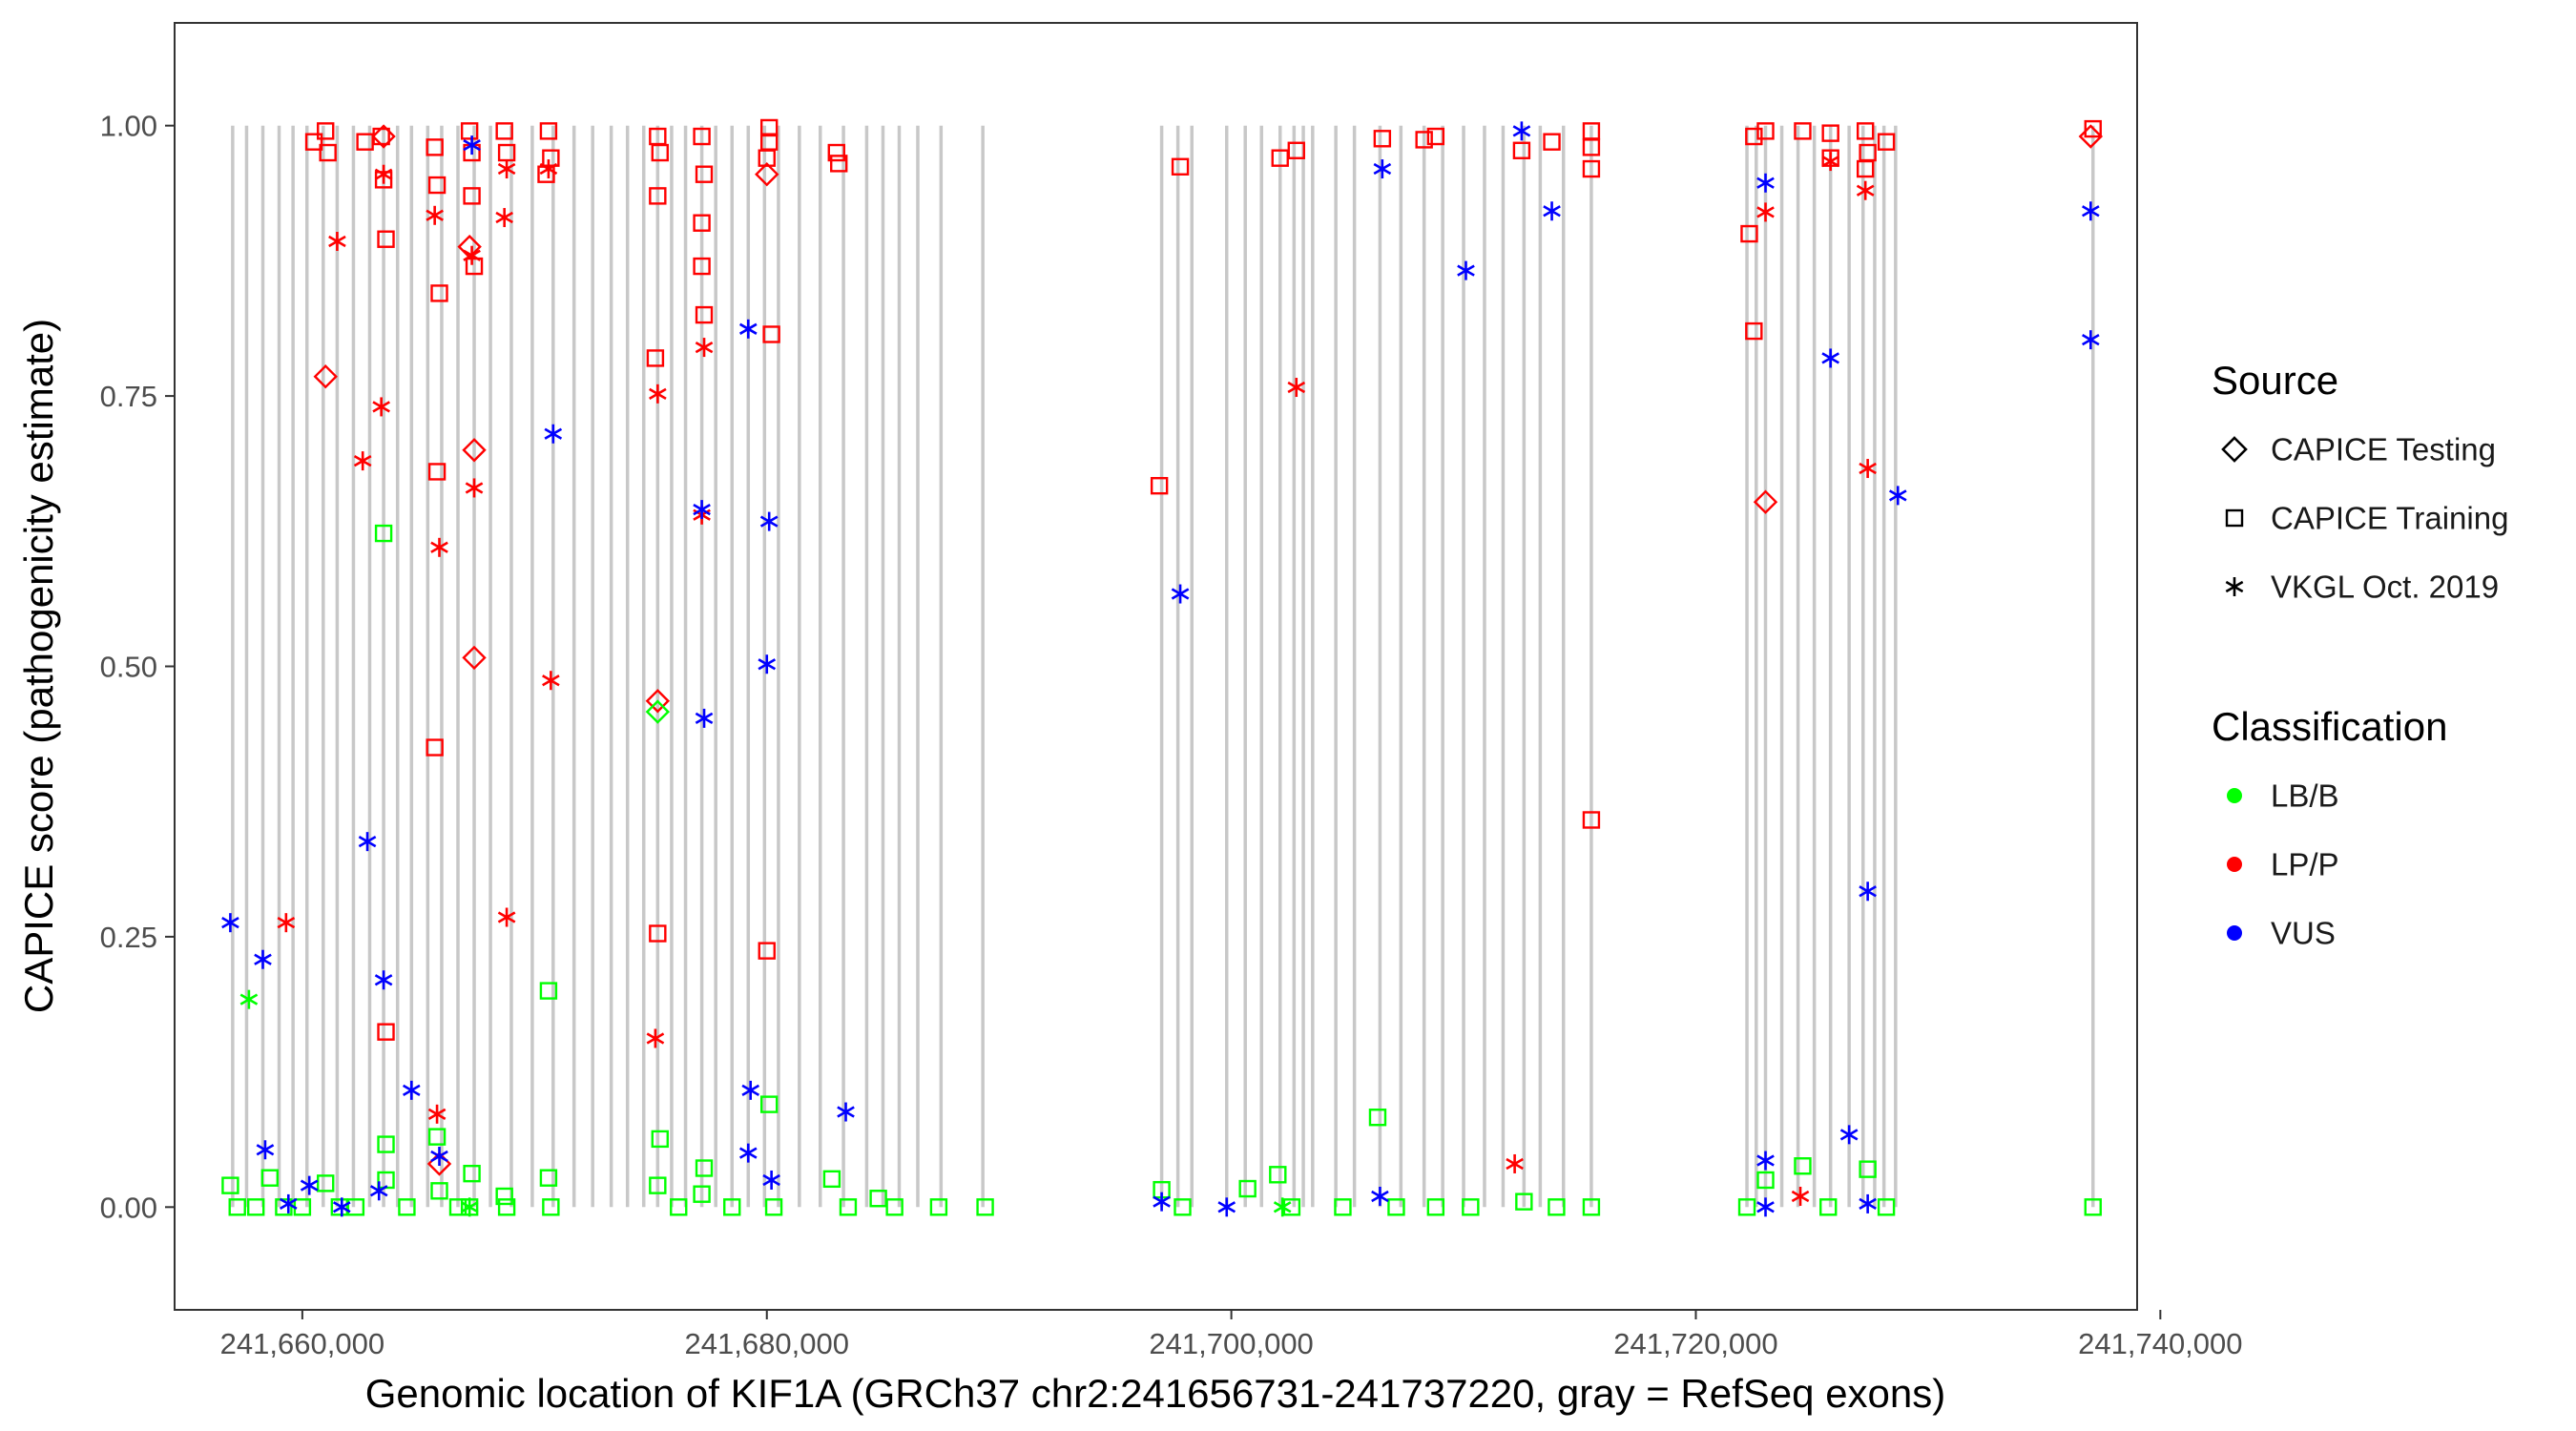  What do you see at coordinates (128, 937) in the screenshot?
I see `y-tick-label: 0.25` at bounding box center [128, 937].